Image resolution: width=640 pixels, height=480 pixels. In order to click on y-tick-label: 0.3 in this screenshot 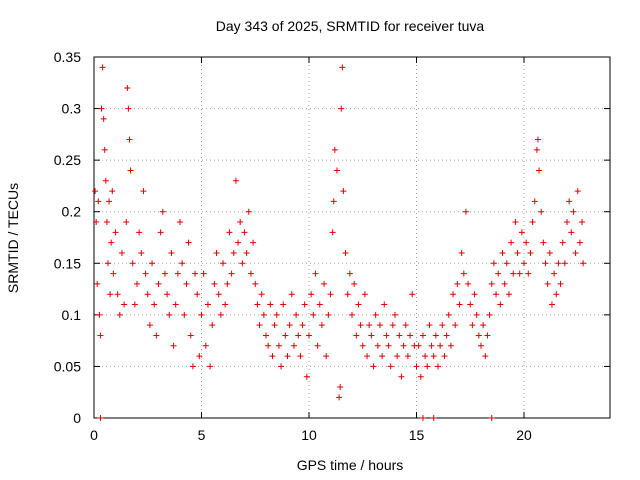, I will do `click(72, 109)`.